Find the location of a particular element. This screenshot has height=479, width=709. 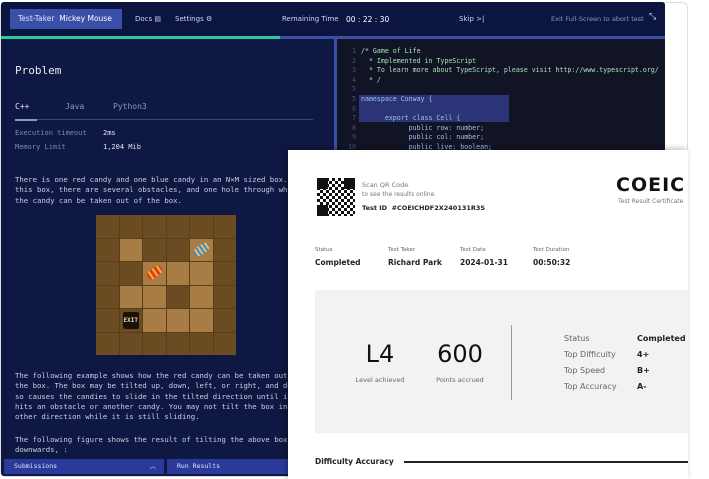

points-label: Points accrued is located at coordinates (460, 380).